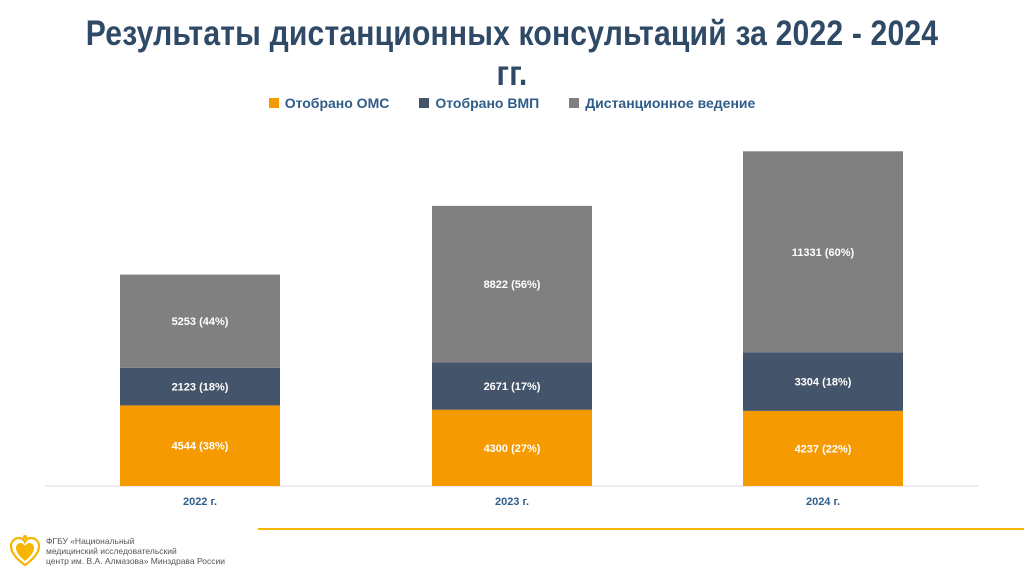 The width and height of the screenshot is (1024, 574). Describe the element at coordinates (424, 103) in the screenshot. I see `legend-swatch-vmp` at that location.